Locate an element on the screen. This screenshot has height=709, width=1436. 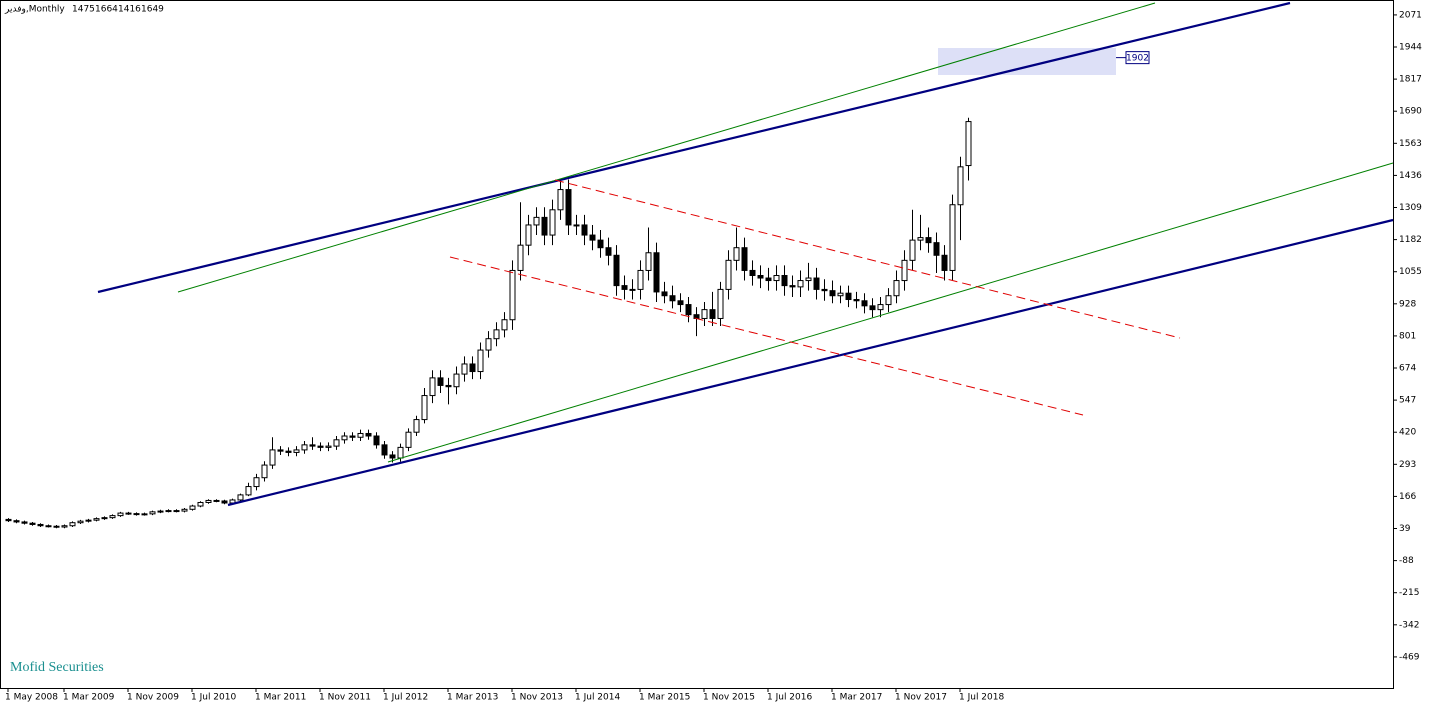
x-tick-label: 1 Jul 2012 is located at coordinates (405, 698).